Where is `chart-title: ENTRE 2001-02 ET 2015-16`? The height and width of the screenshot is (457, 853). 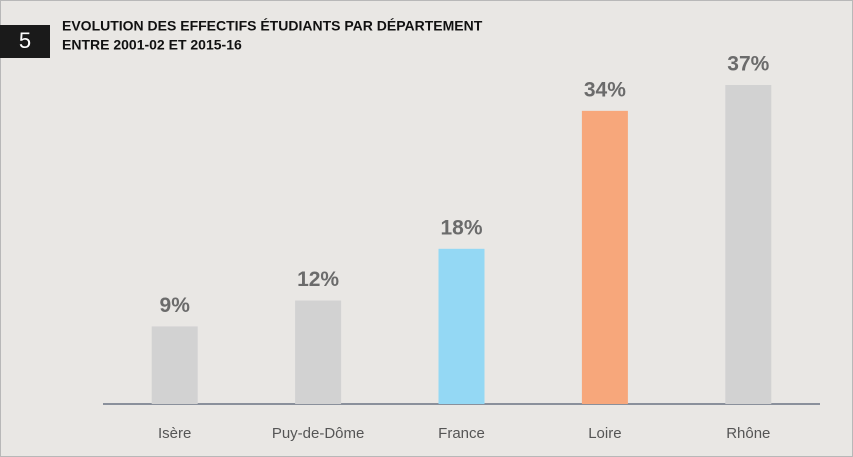 chart-title: ENTRE 2001-02 ET 2015-16 is located at coordinates (152, 45).